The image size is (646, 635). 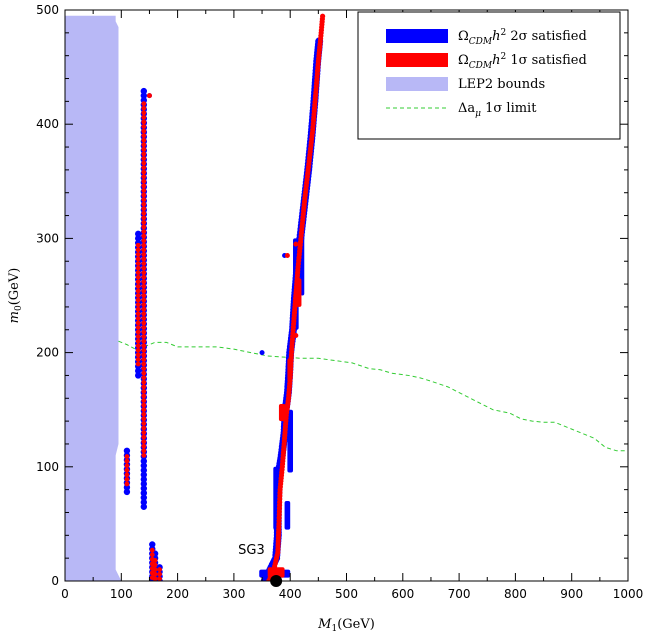 I want to click on legend-label-one-sigma: ΩCDMh2 1σ satisfied, so click(x=522, y=61).